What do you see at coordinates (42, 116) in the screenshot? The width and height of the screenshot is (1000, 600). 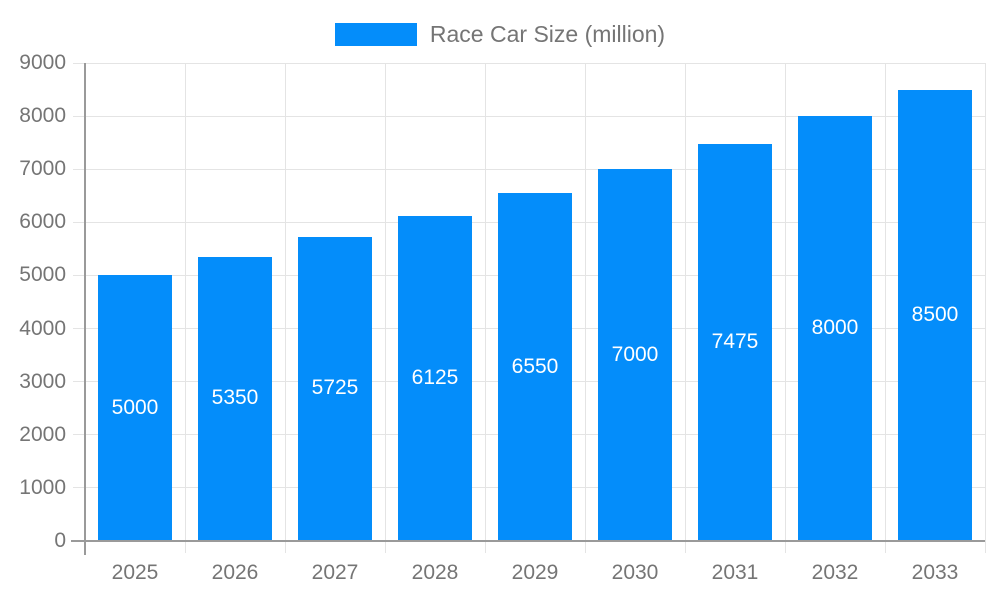 I see `y-axis-tick-label: 8000` at bounding box center [42, 116].